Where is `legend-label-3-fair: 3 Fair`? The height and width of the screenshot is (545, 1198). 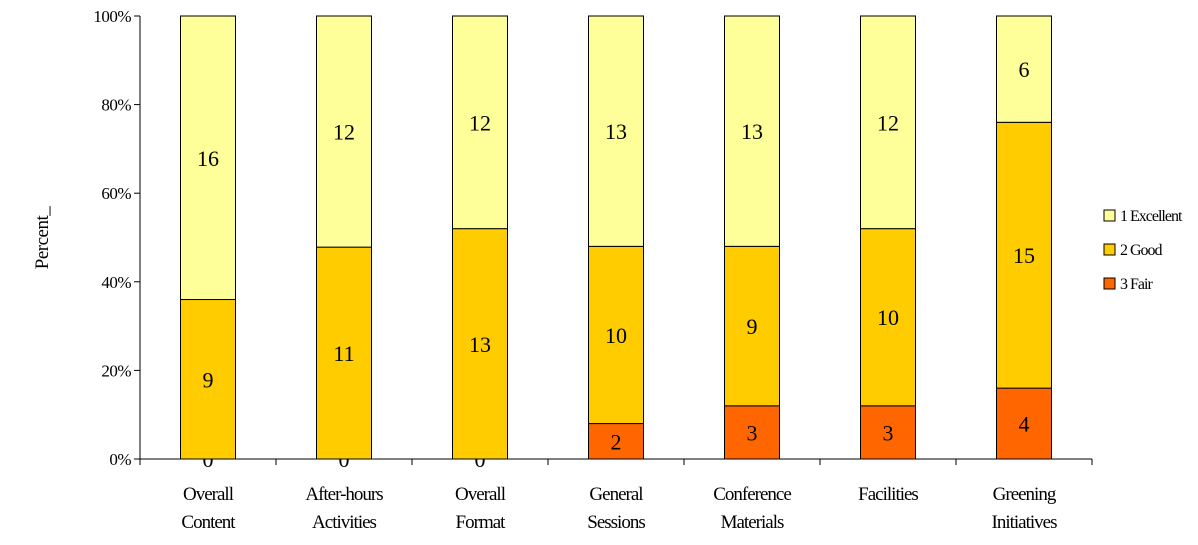 legend-label-3-fair: 3 Fair is located at coordinates (1136, 284).